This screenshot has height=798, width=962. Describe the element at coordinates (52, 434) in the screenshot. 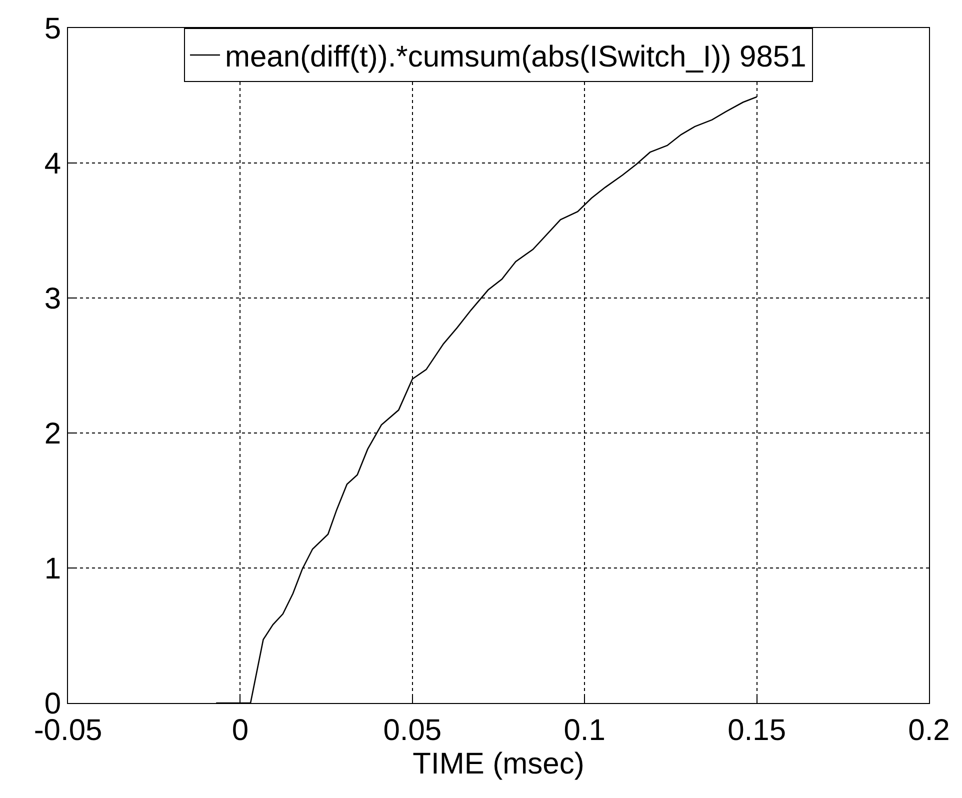

I see `y-tick-label: 2` at that location.